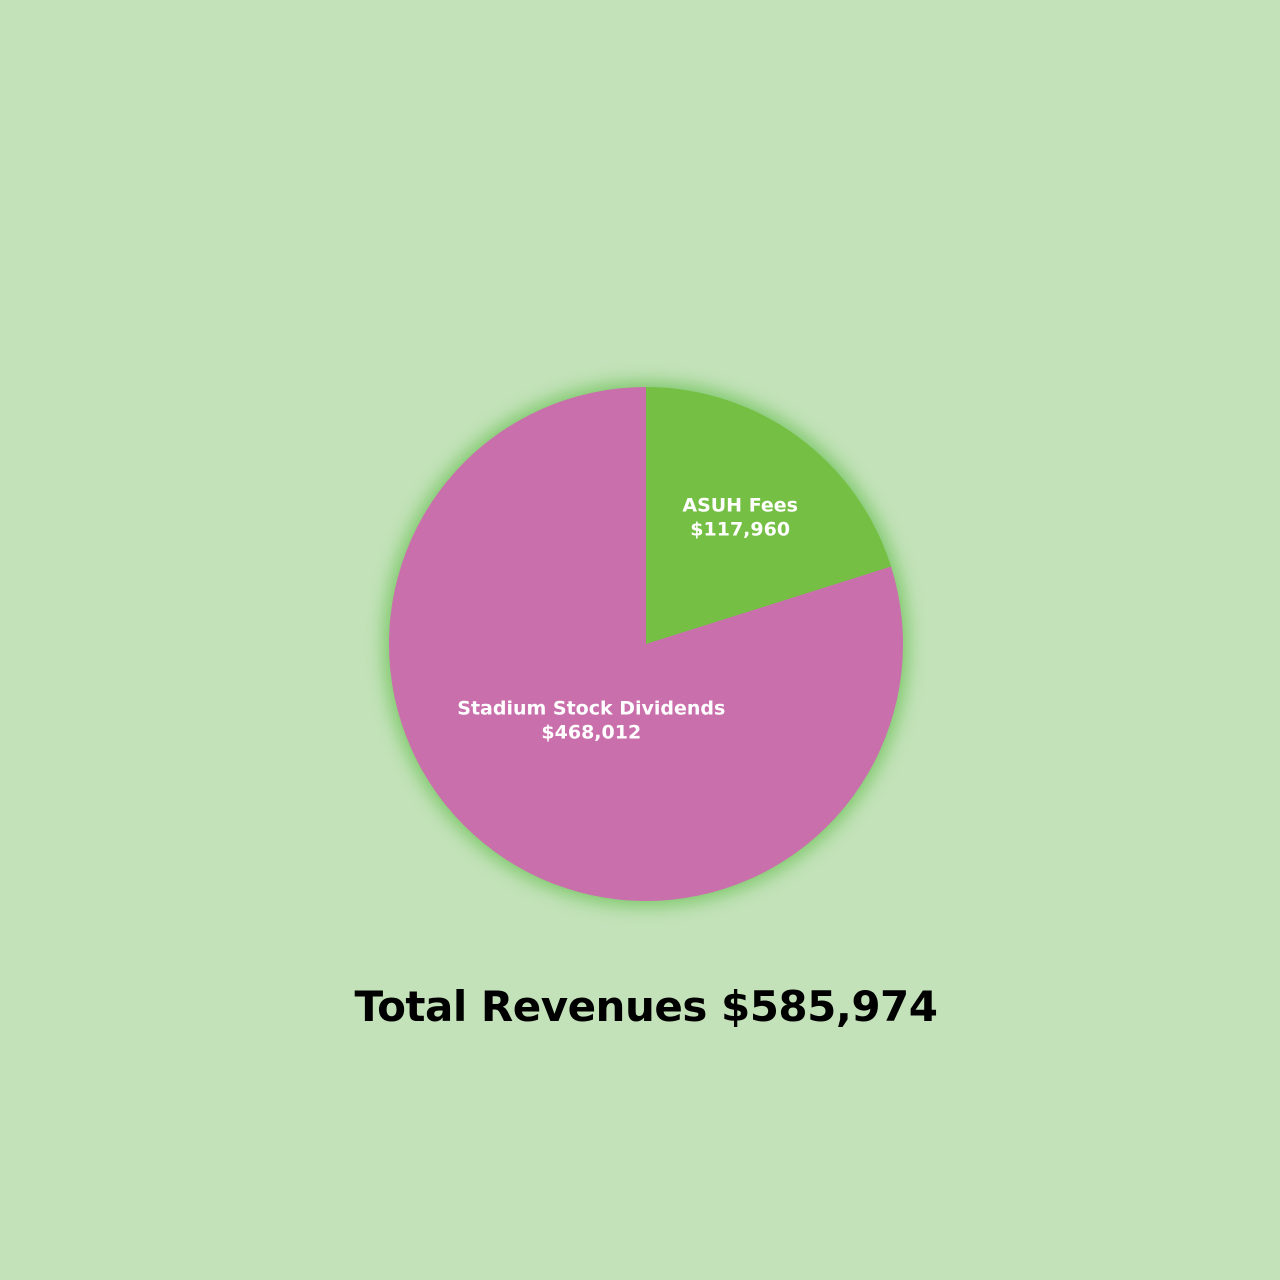 This screenshot has height=1280, width=1280. I want to click on total-revenues: Total Revenues $585,974, so click(640, 1006).